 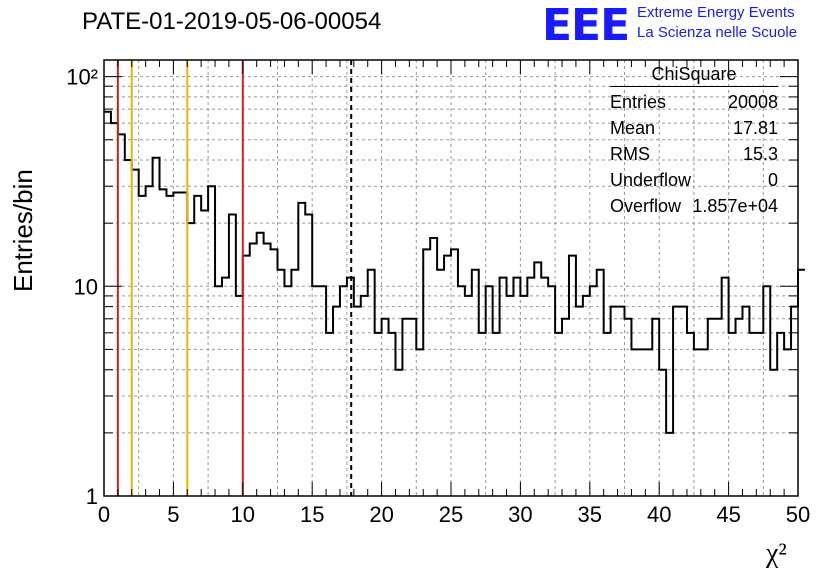 I want to click on stats-label: RMS, so click(x=630, y=154).